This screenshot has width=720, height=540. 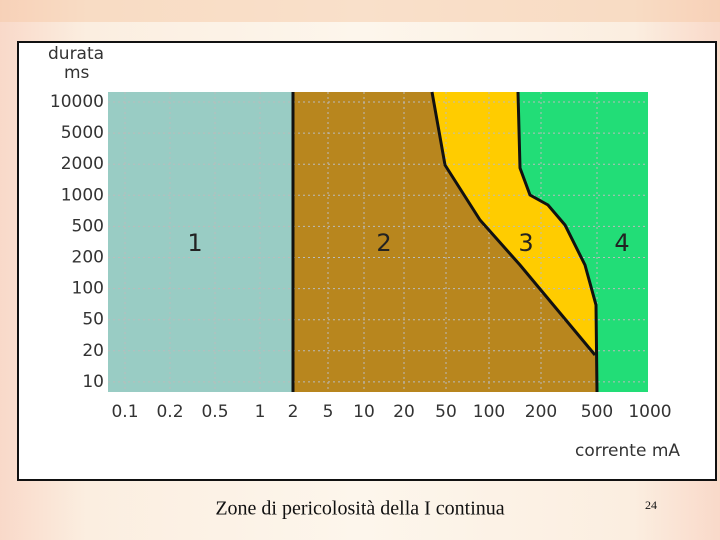 What do you see at coordinates (360, 11) in the screenshot?
I see `top-band` at bounding box center [360, 11].